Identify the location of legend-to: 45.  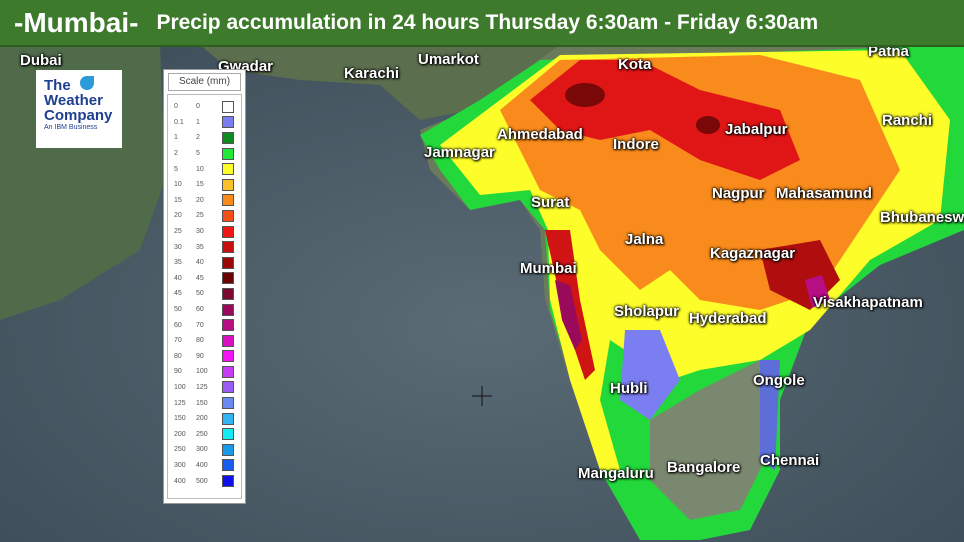
(200, 278).